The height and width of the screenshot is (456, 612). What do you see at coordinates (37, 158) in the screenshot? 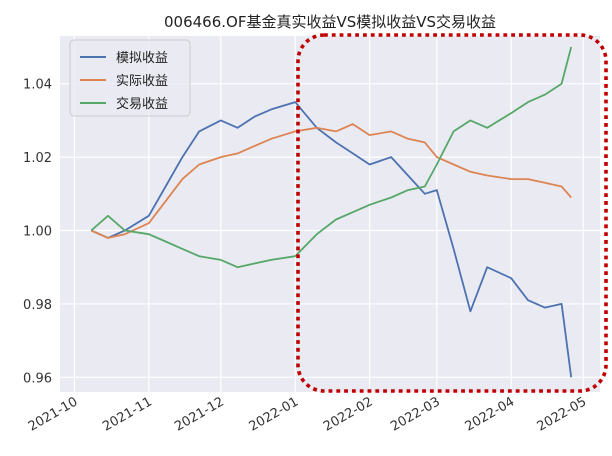
I see `y-tick-label: 1.02` at bounding box center [37, 158].